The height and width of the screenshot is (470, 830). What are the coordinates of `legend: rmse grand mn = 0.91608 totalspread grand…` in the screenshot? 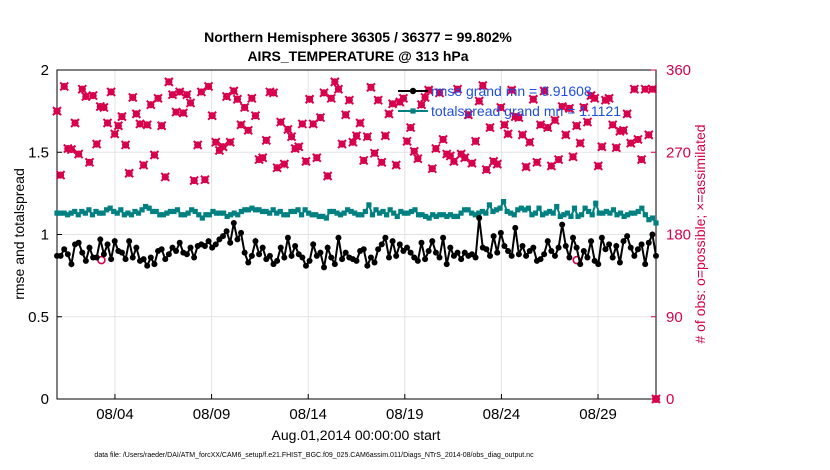 It's located at (509, 101).